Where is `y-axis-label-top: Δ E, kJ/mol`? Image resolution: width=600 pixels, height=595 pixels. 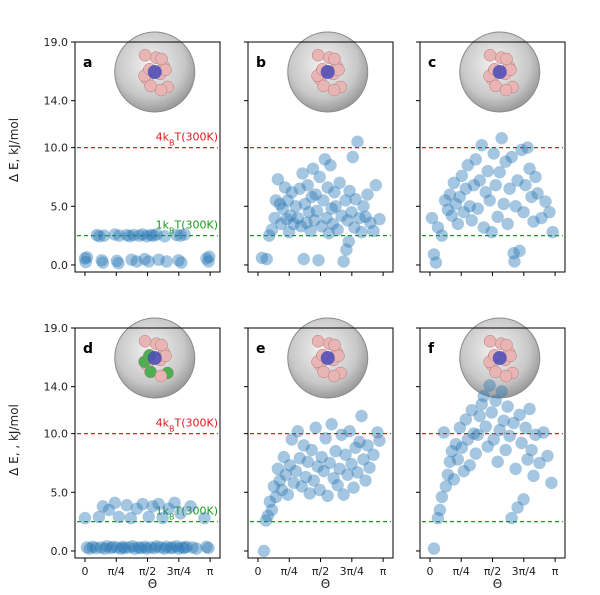 y-axis-label-top: Δ E, kJ/mol is located at coordinates (14, 150).